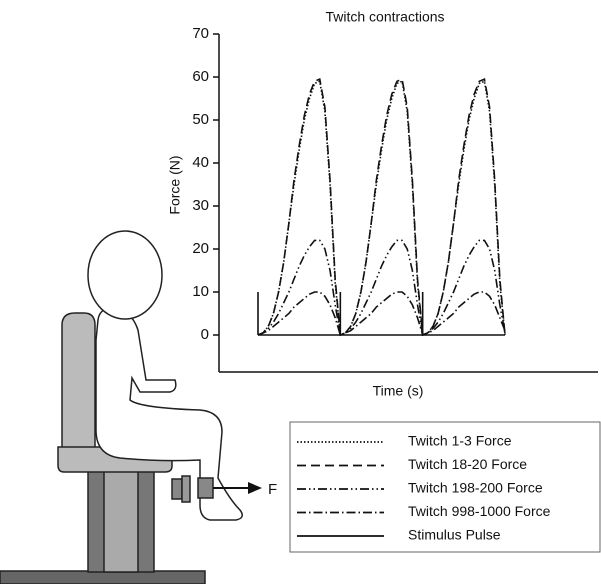  Describe the element at coordinates (200, 33) in the screenshot. I see `y-tick-label: 70` at that location.